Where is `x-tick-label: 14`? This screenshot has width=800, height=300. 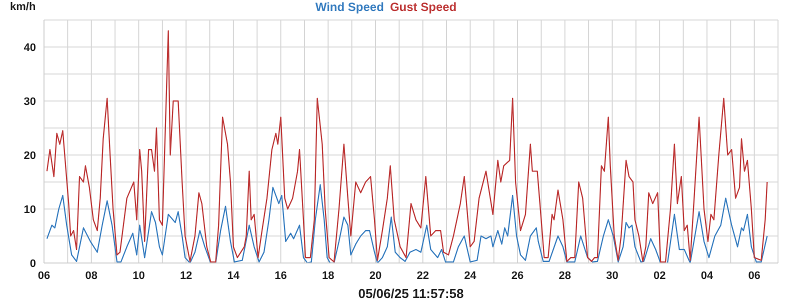 x-tick-label: 14 is located at coordinates (233, 276).